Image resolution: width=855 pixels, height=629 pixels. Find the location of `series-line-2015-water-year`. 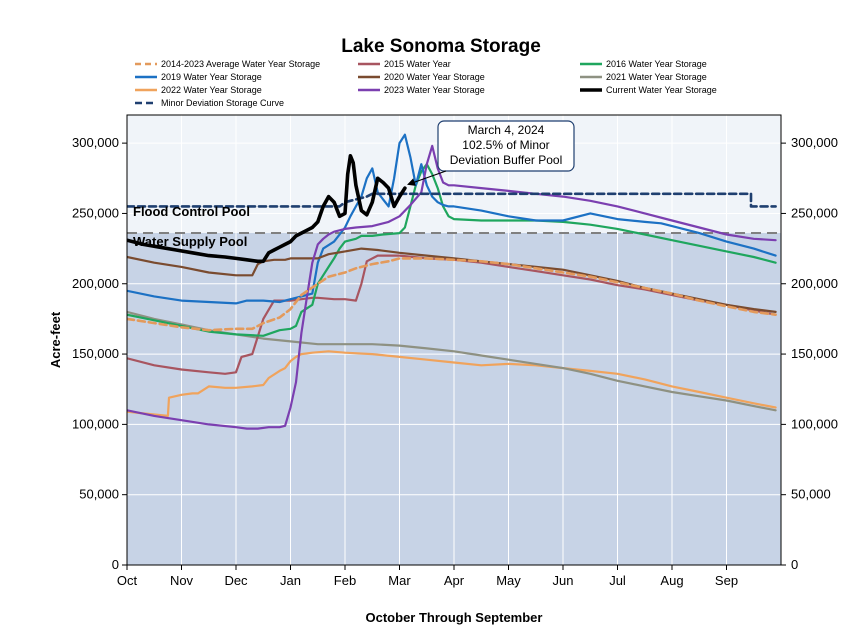

series-line-2015-water-year is located at coordinates (452, 314).